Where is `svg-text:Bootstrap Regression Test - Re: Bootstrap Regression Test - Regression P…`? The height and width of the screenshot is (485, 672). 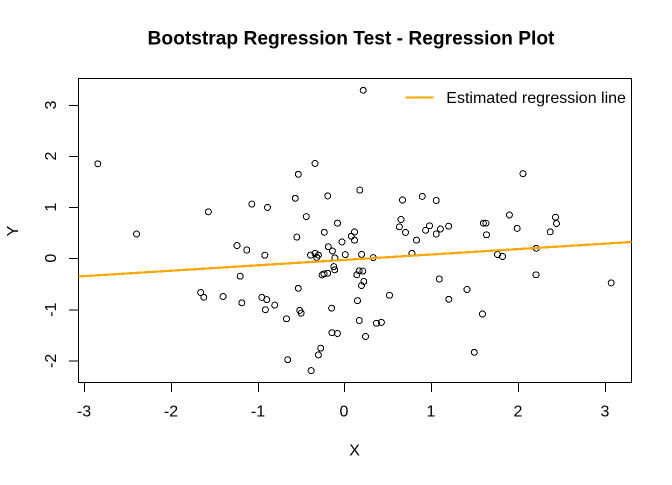 svg-text:Bootstrap Regression Test - Re: Bootstrap Regression Test - Regression P… is located at coordinates (352, 39).